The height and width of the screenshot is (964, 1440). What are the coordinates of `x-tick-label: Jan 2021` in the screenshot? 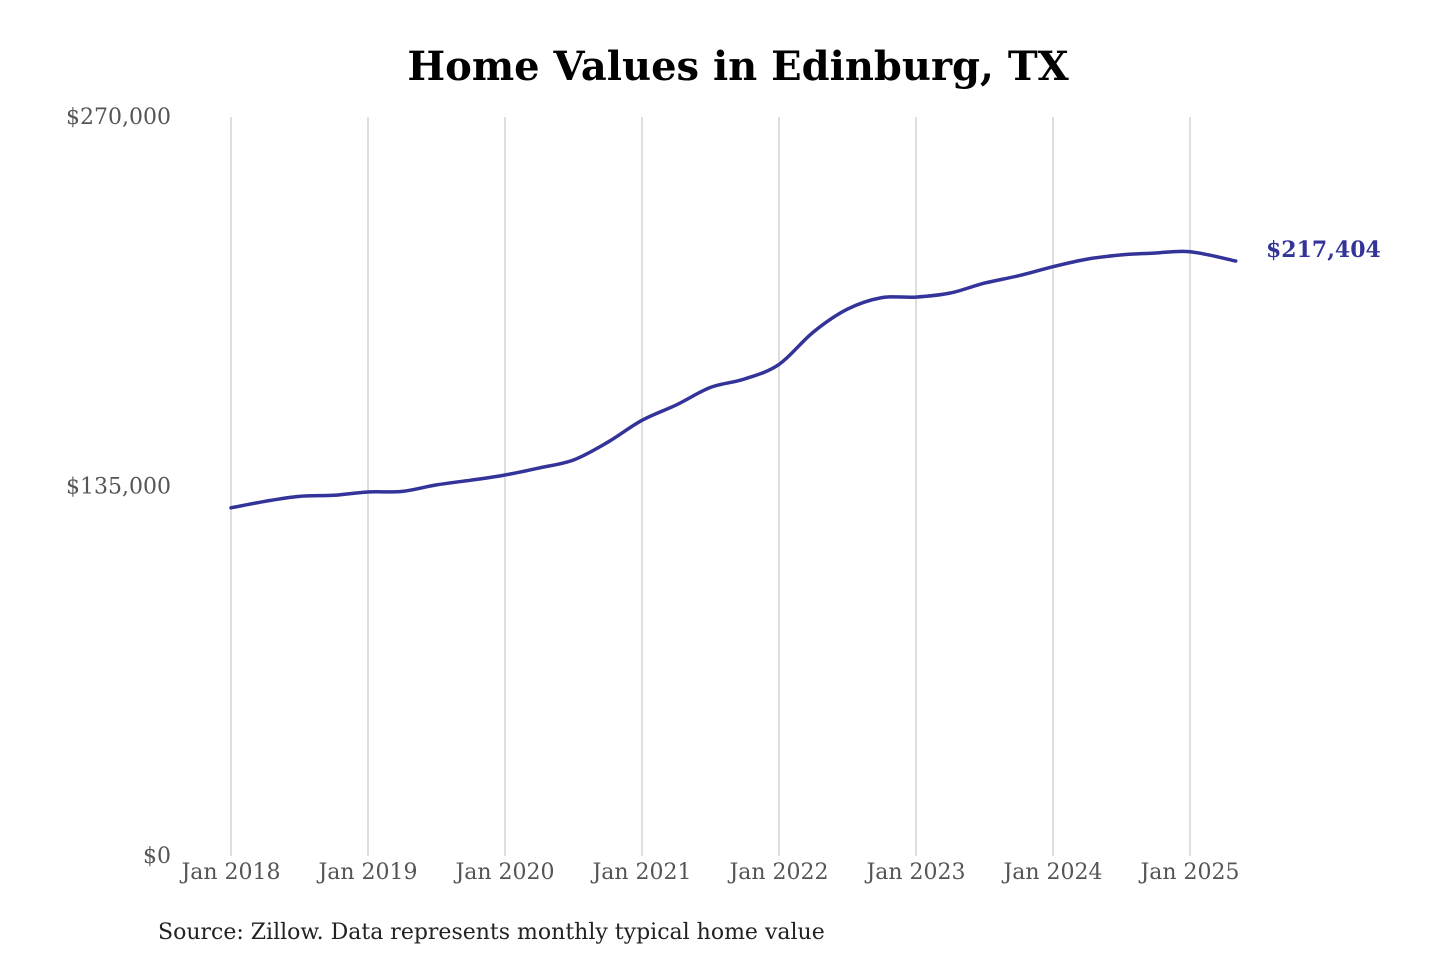 It's located at (640, 872).